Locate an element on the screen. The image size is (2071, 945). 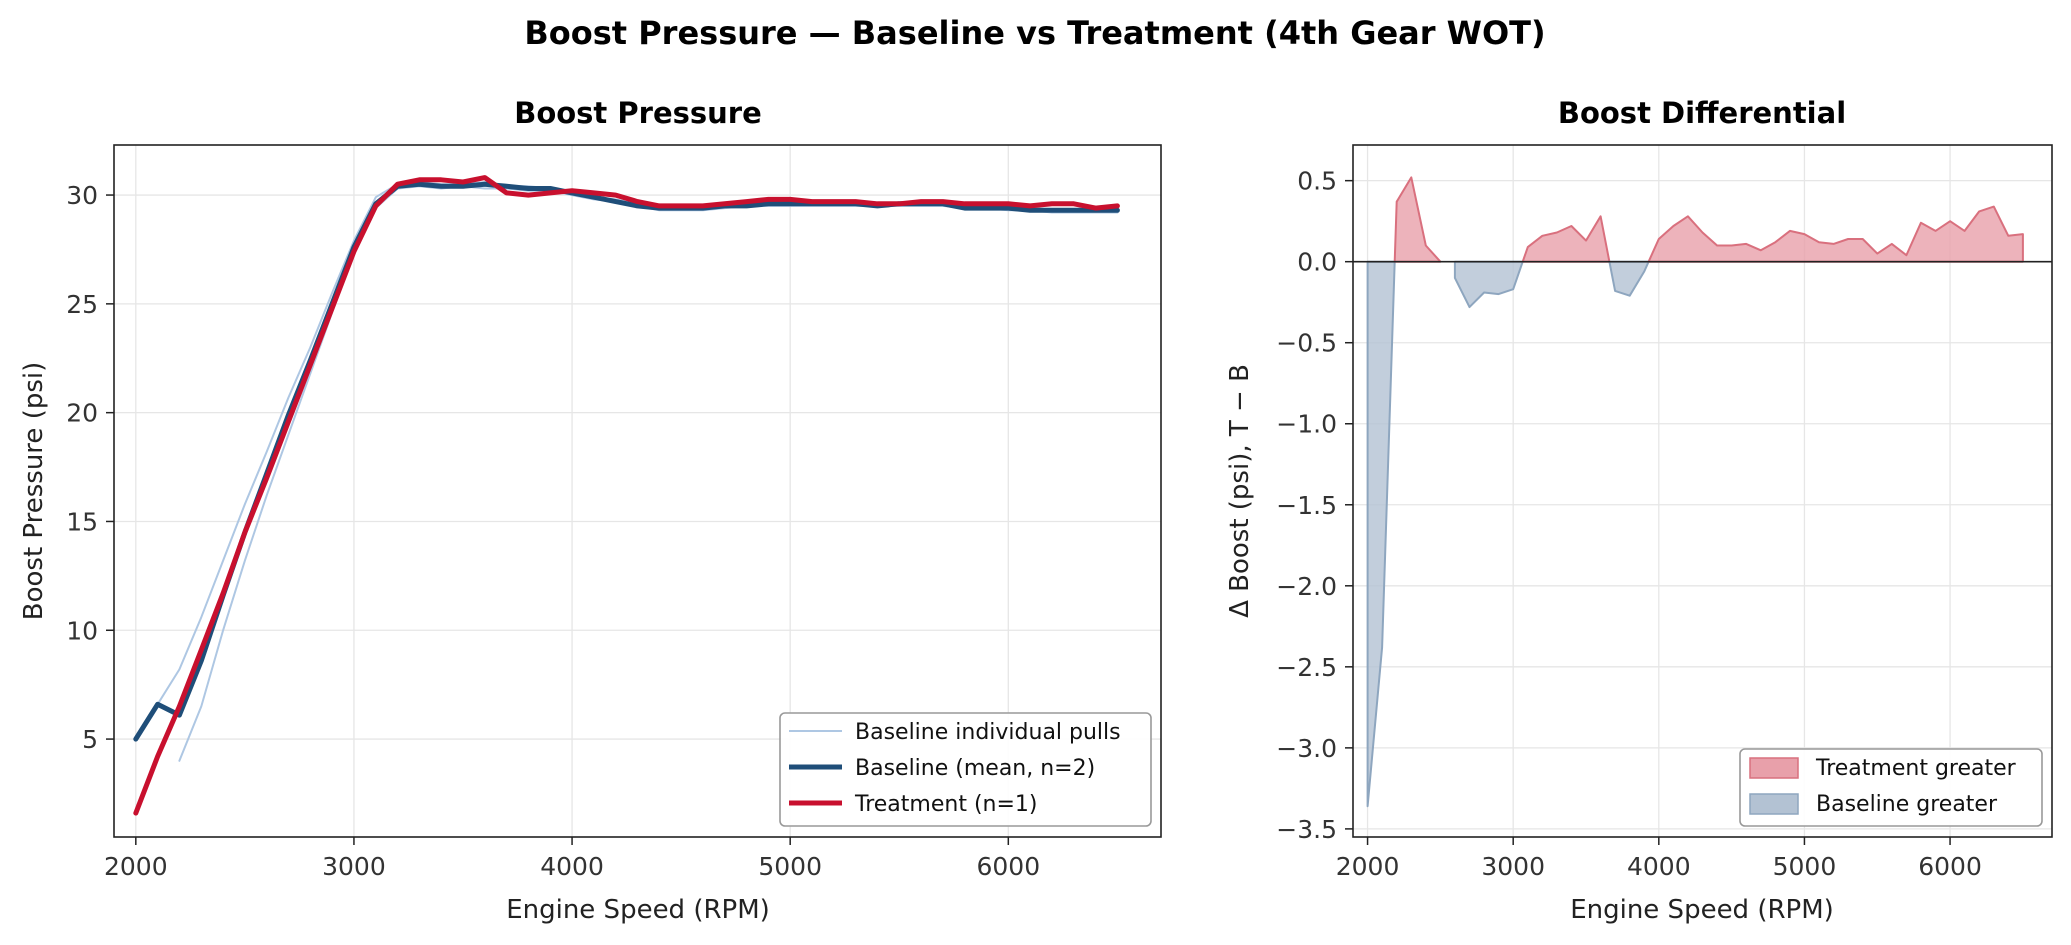
left-x-axis-label: Engine Speed (RPM) is located at coordinates (638, 910).